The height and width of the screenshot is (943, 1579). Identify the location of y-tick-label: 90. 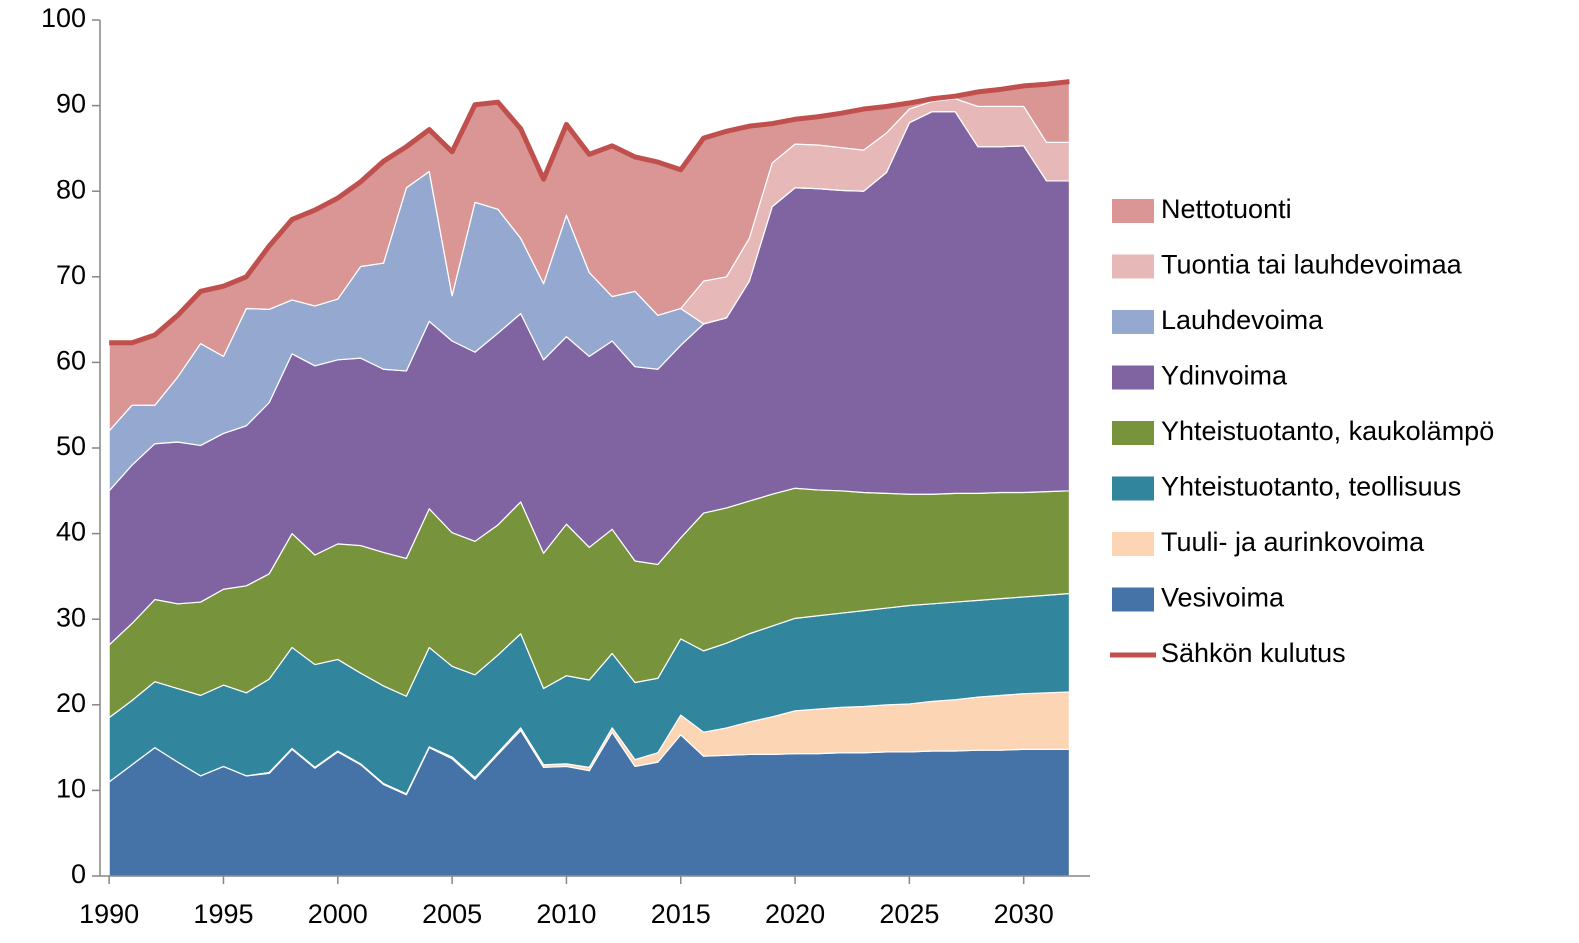
(71, 104).